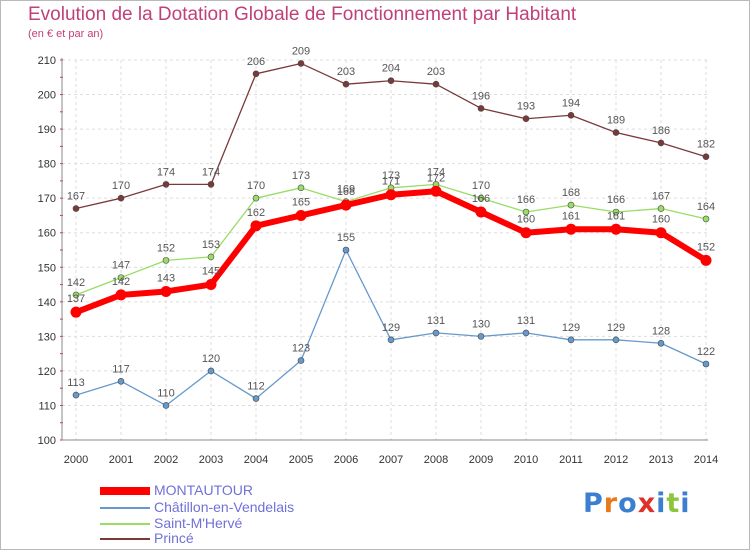 The width and height of the screenshot is (750, 550). Describe the element at coordinates (661, 460) in the screenshot. I see `x-tick-label: 2013` at that location.